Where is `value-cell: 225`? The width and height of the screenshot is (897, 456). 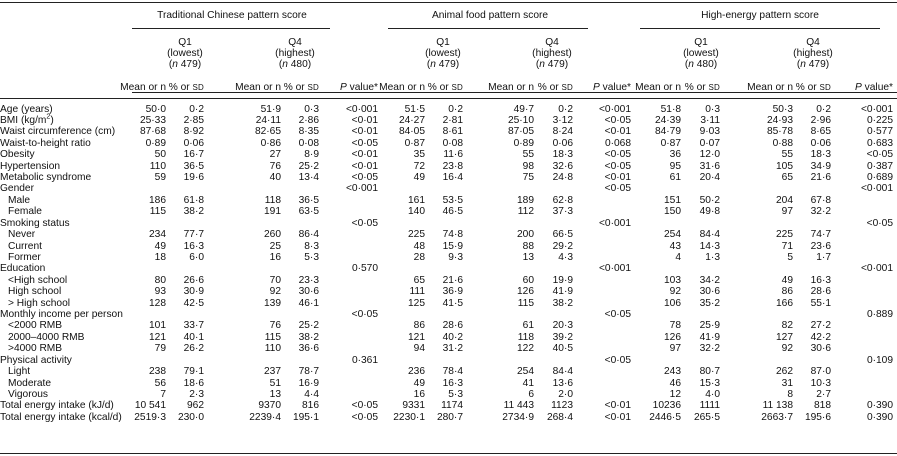 value-cell: 225 is located at coordinates (784, 235).